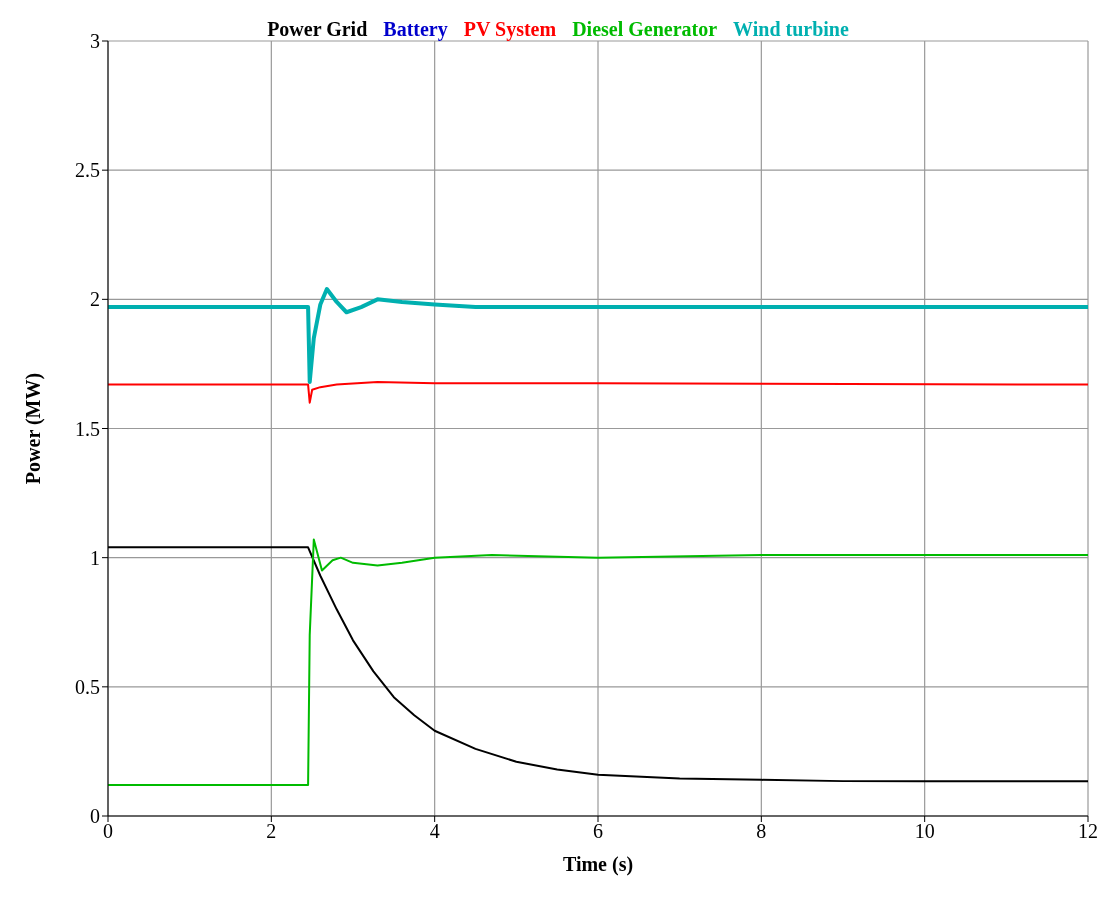  What do you see at coordinates (95, 41) in the screenshot?
I see `y-tick-label: 3` at bounding box center [95, 41].